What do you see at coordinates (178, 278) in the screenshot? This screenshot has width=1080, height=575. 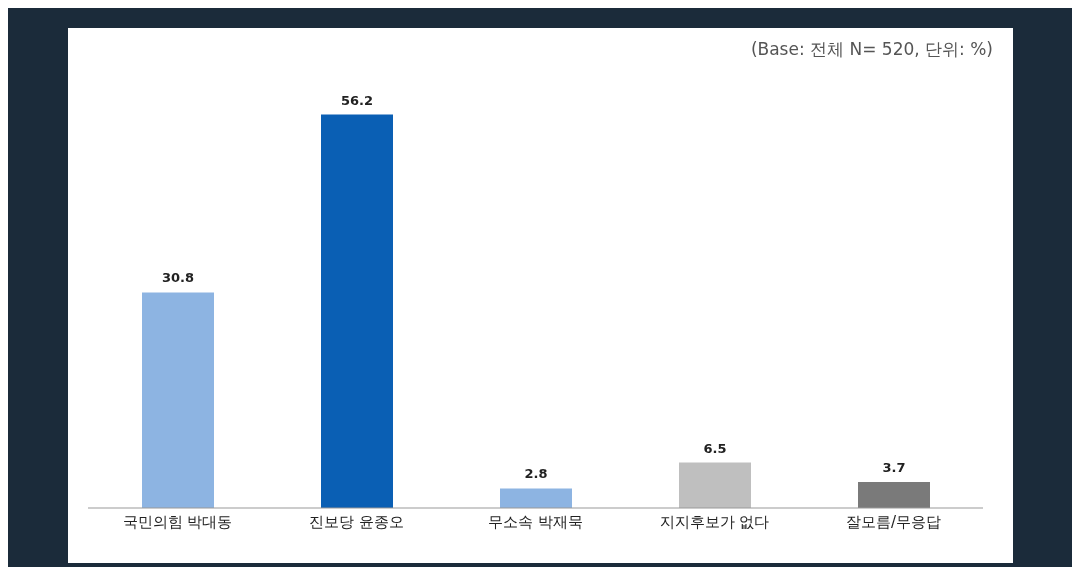 I see `data-label: 30.8` at bounding box center [178, 278].